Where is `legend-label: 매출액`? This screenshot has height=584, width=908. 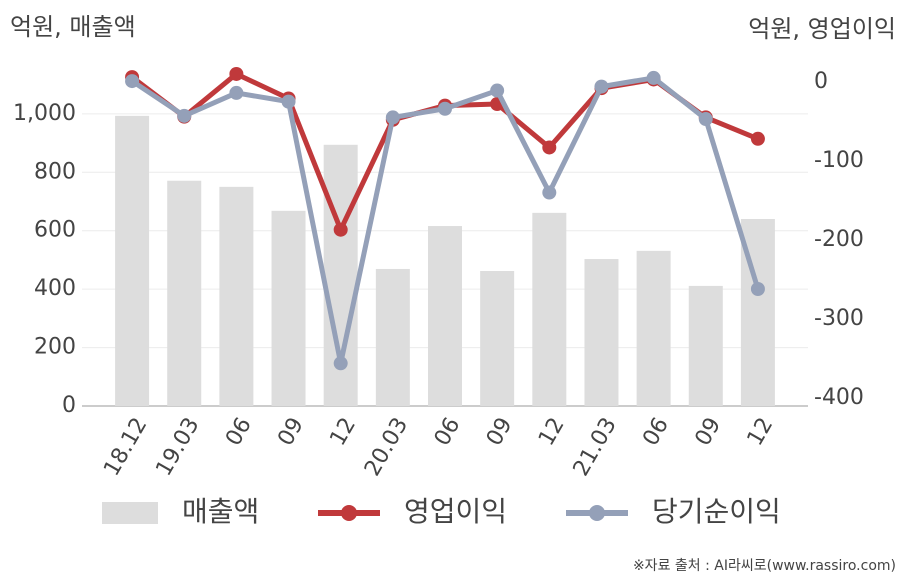
legend-label: 매출액 is located at coordinates (220, 511).